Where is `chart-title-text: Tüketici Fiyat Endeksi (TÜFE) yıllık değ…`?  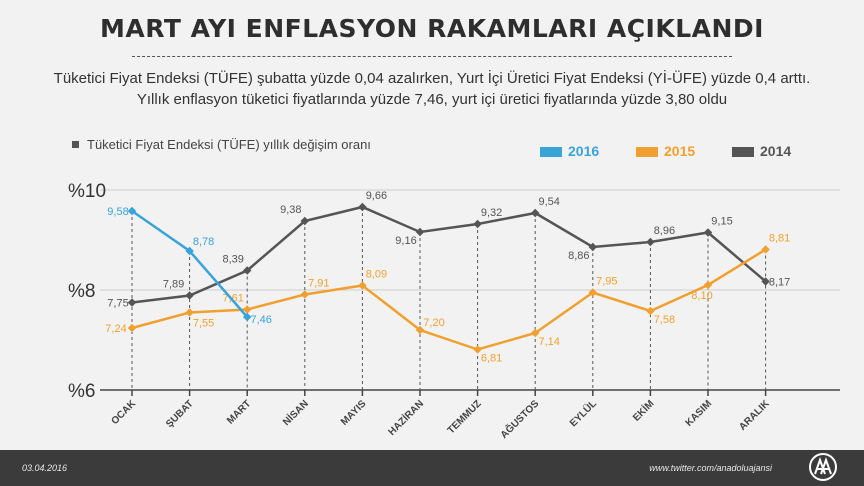 chart-title-text: Tüketici Fiyat Endeksi (TÜFE) yıllık değ… is located at coordinates (229, 144).